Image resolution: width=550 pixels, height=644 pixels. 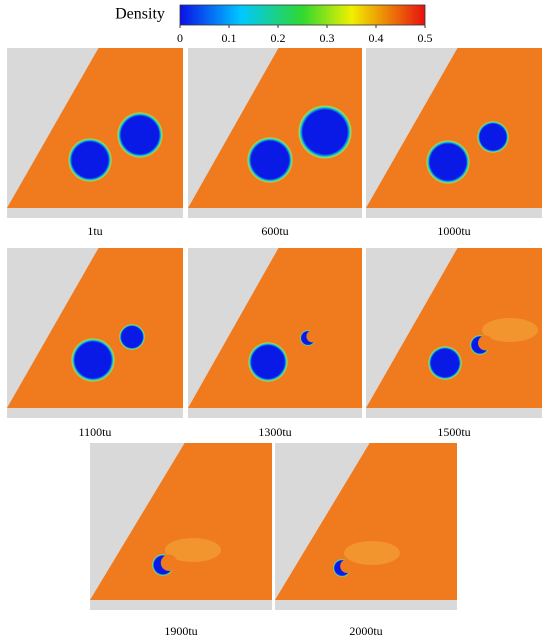 What do you see at coordinates (453, 432) in the screenshot?
I see `panel-label: 1500tu` at bounding box center [453, 432].